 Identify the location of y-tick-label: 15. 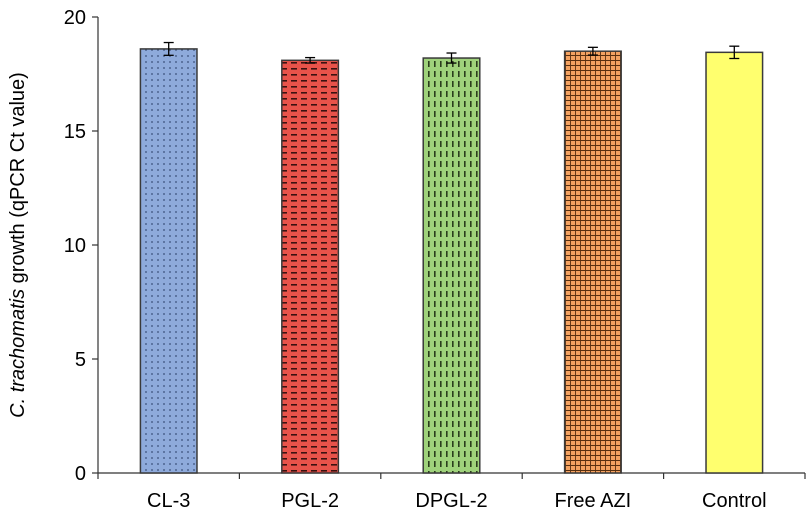
(75, 132).